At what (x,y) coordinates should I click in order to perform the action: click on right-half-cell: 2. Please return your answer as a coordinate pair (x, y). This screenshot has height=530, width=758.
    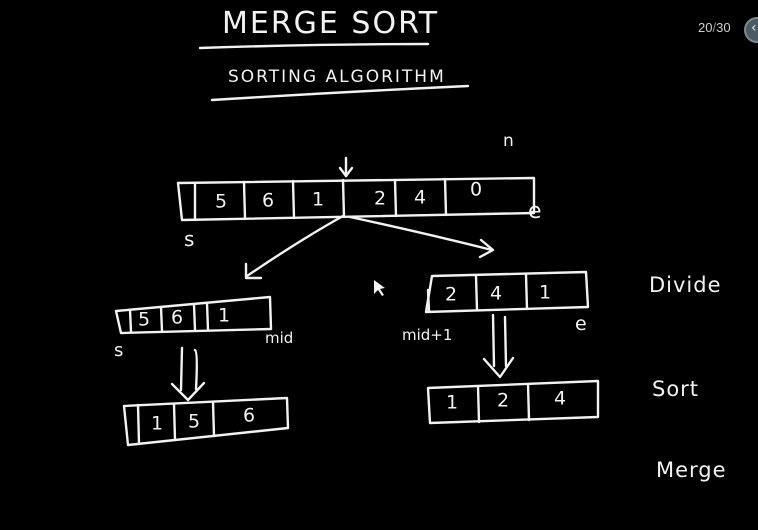
    Looking at the image, I should click on (451, 295).